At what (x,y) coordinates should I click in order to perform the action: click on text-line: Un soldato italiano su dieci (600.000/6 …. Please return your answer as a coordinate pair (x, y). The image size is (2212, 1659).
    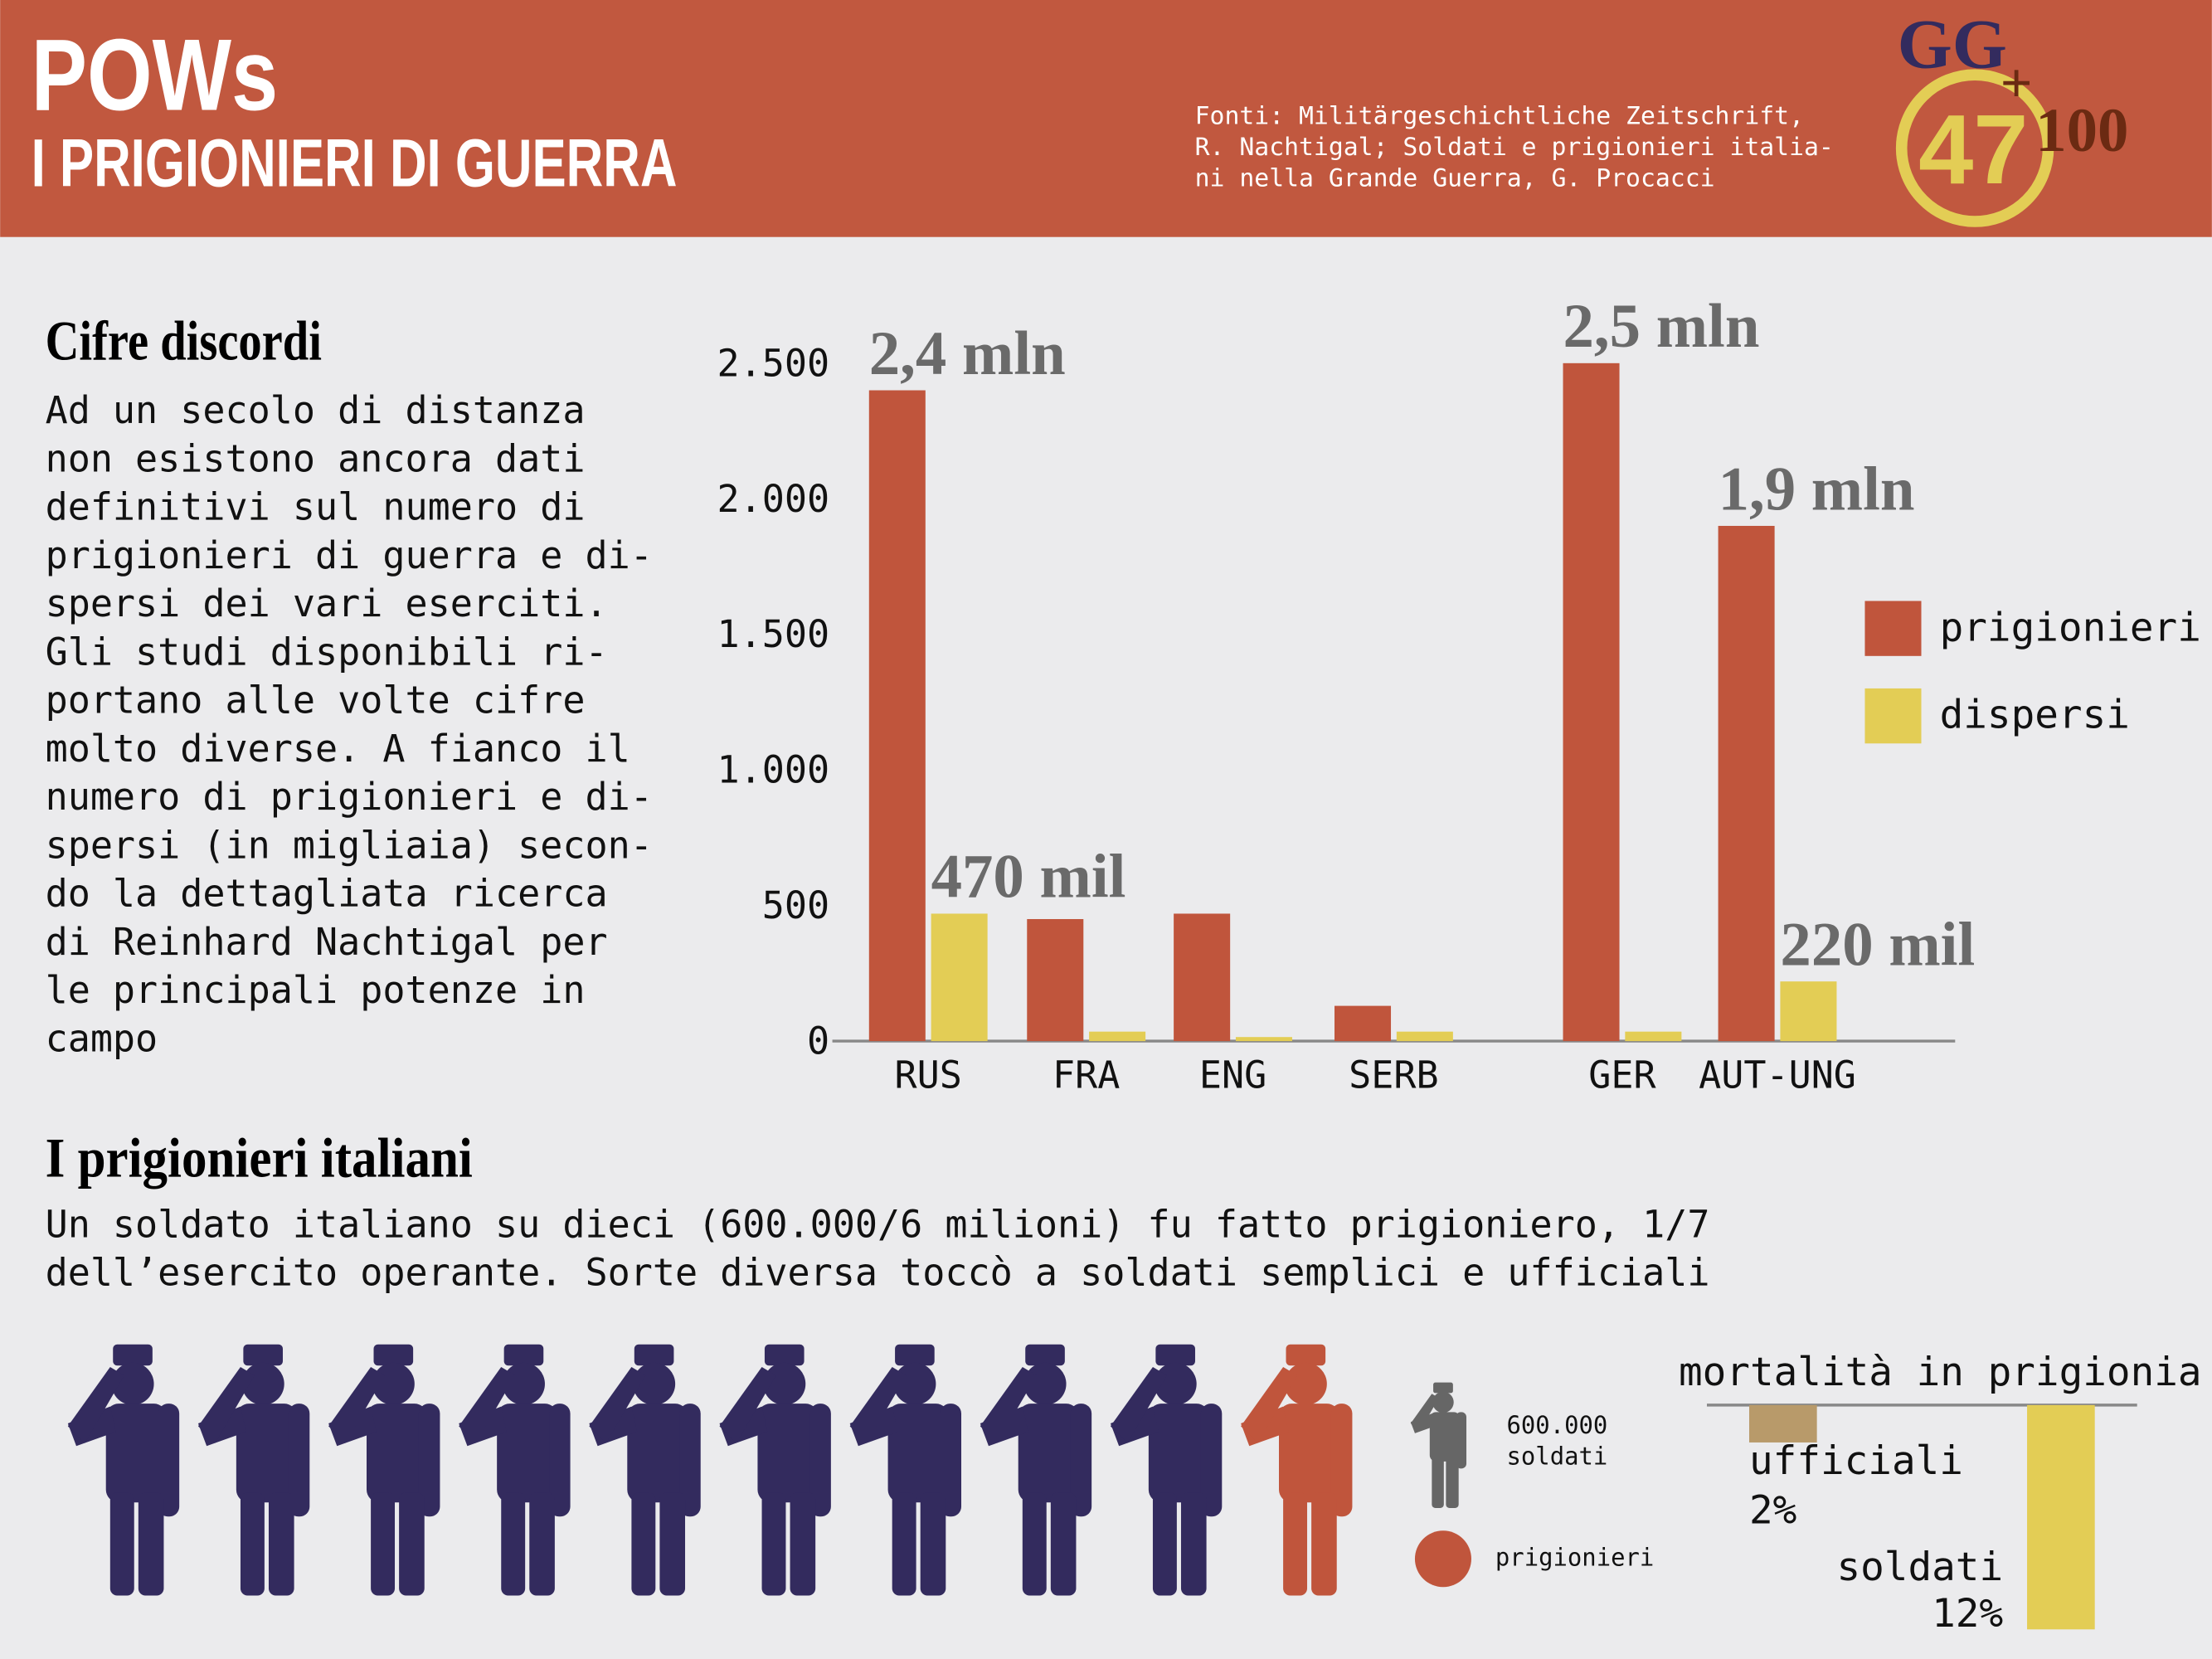
    Looking at the image, I should click on (878, 1224).